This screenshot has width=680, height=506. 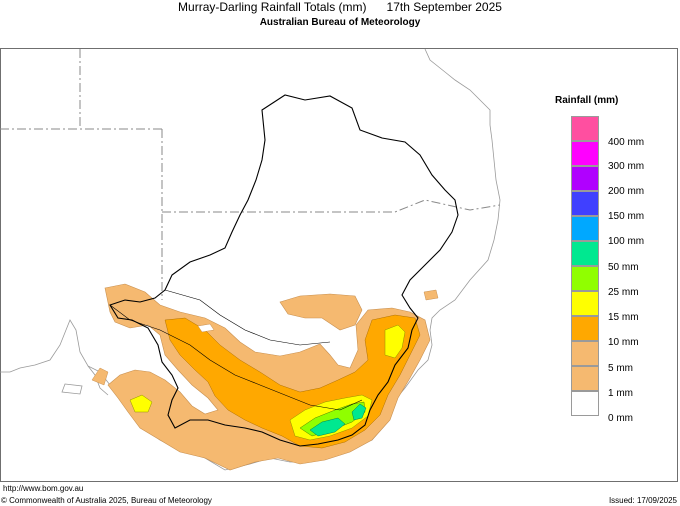 I want to click on rain-1mm-north, so click(x=321, y=312).